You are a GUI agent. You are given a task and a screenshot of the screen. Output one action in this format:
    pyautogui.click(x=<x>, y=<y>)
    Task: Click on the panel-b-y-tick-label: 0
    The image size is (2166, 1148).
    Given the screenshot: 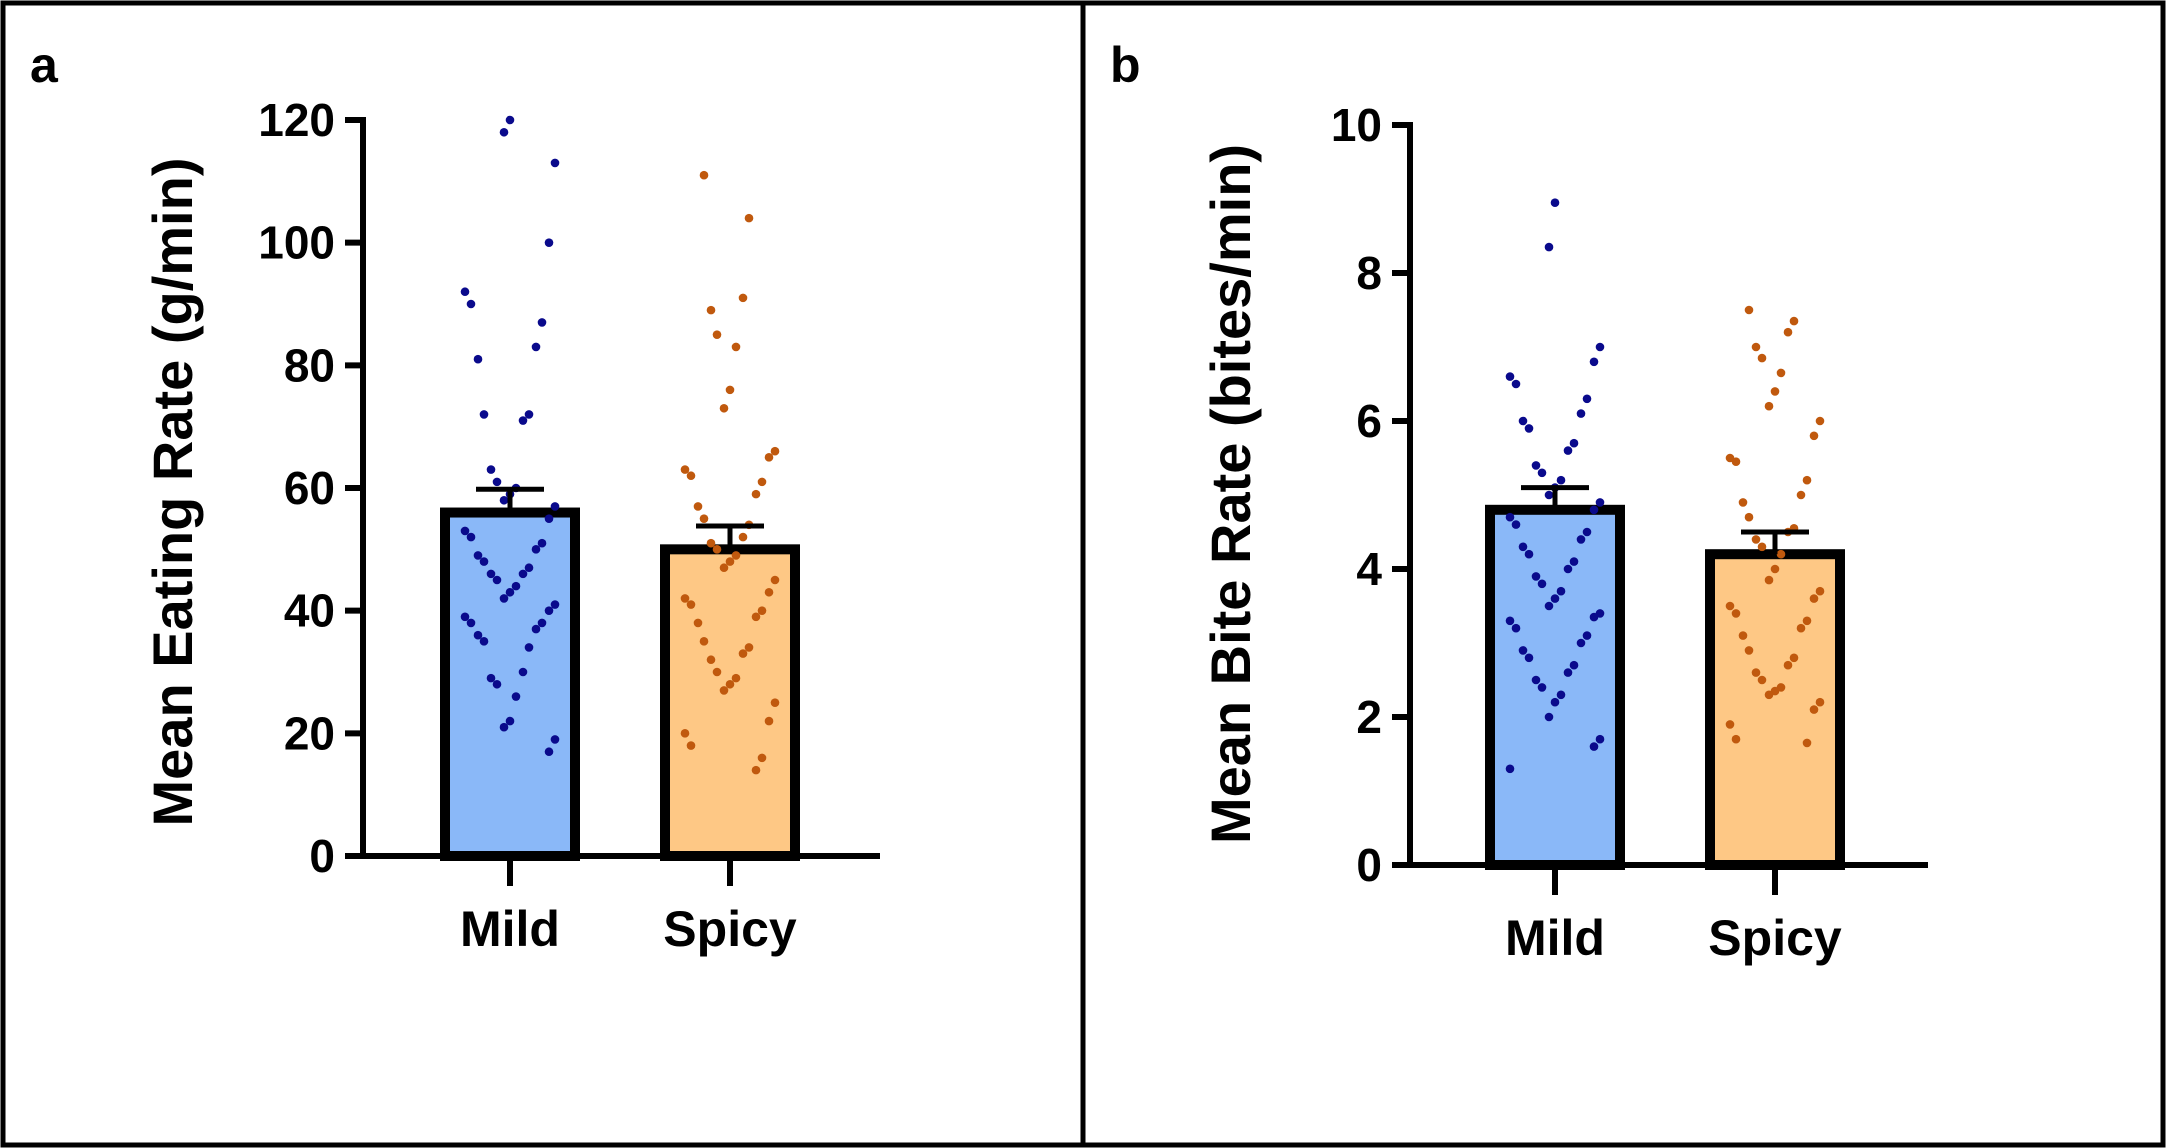 What is the action you would take?
    pyautogui.click(x=1369, y=865)
    